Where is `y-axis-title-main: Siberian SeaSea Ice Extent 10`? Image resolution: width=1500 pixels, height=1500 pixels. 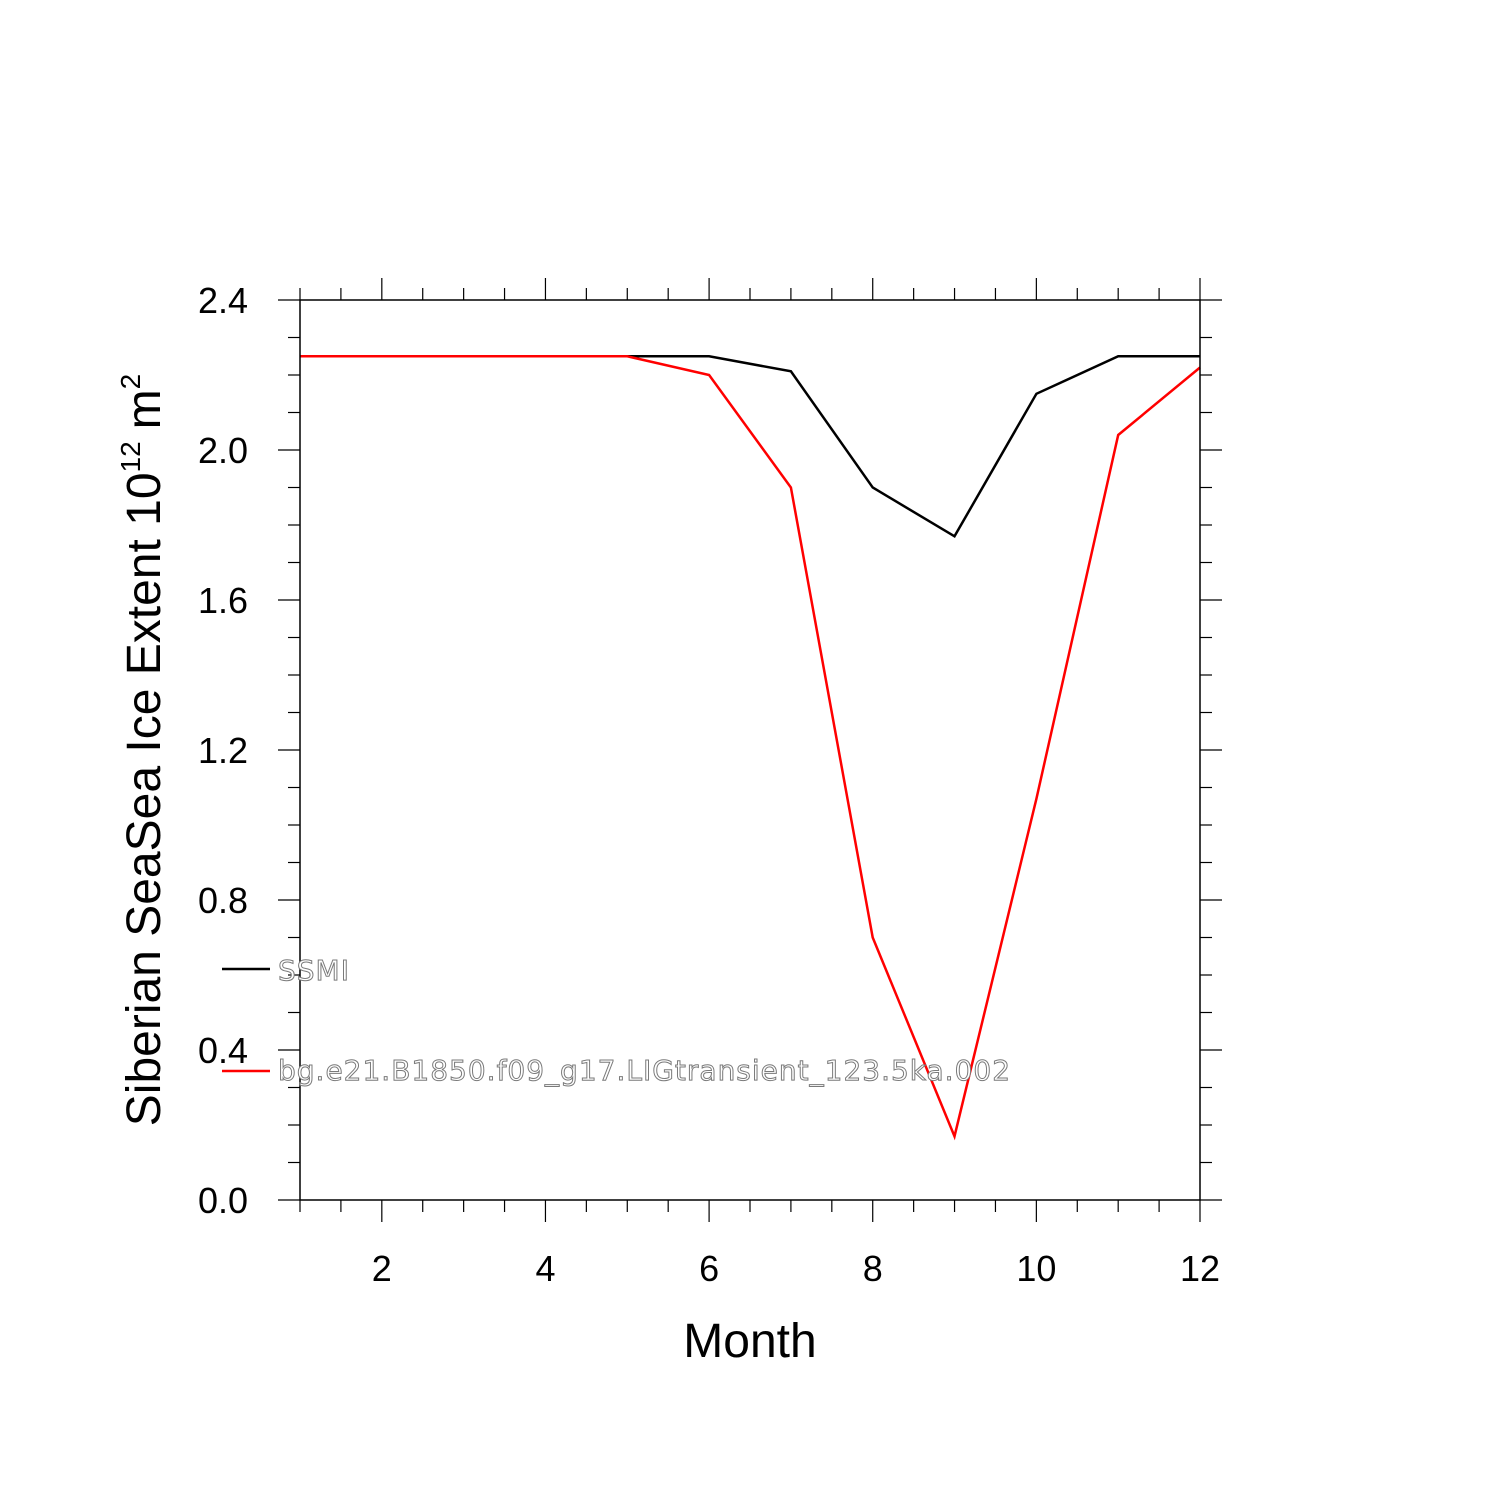
y-axis-title-main: Siberian SeaSea Ice Extent 10 is located at coordinates (144, 799).